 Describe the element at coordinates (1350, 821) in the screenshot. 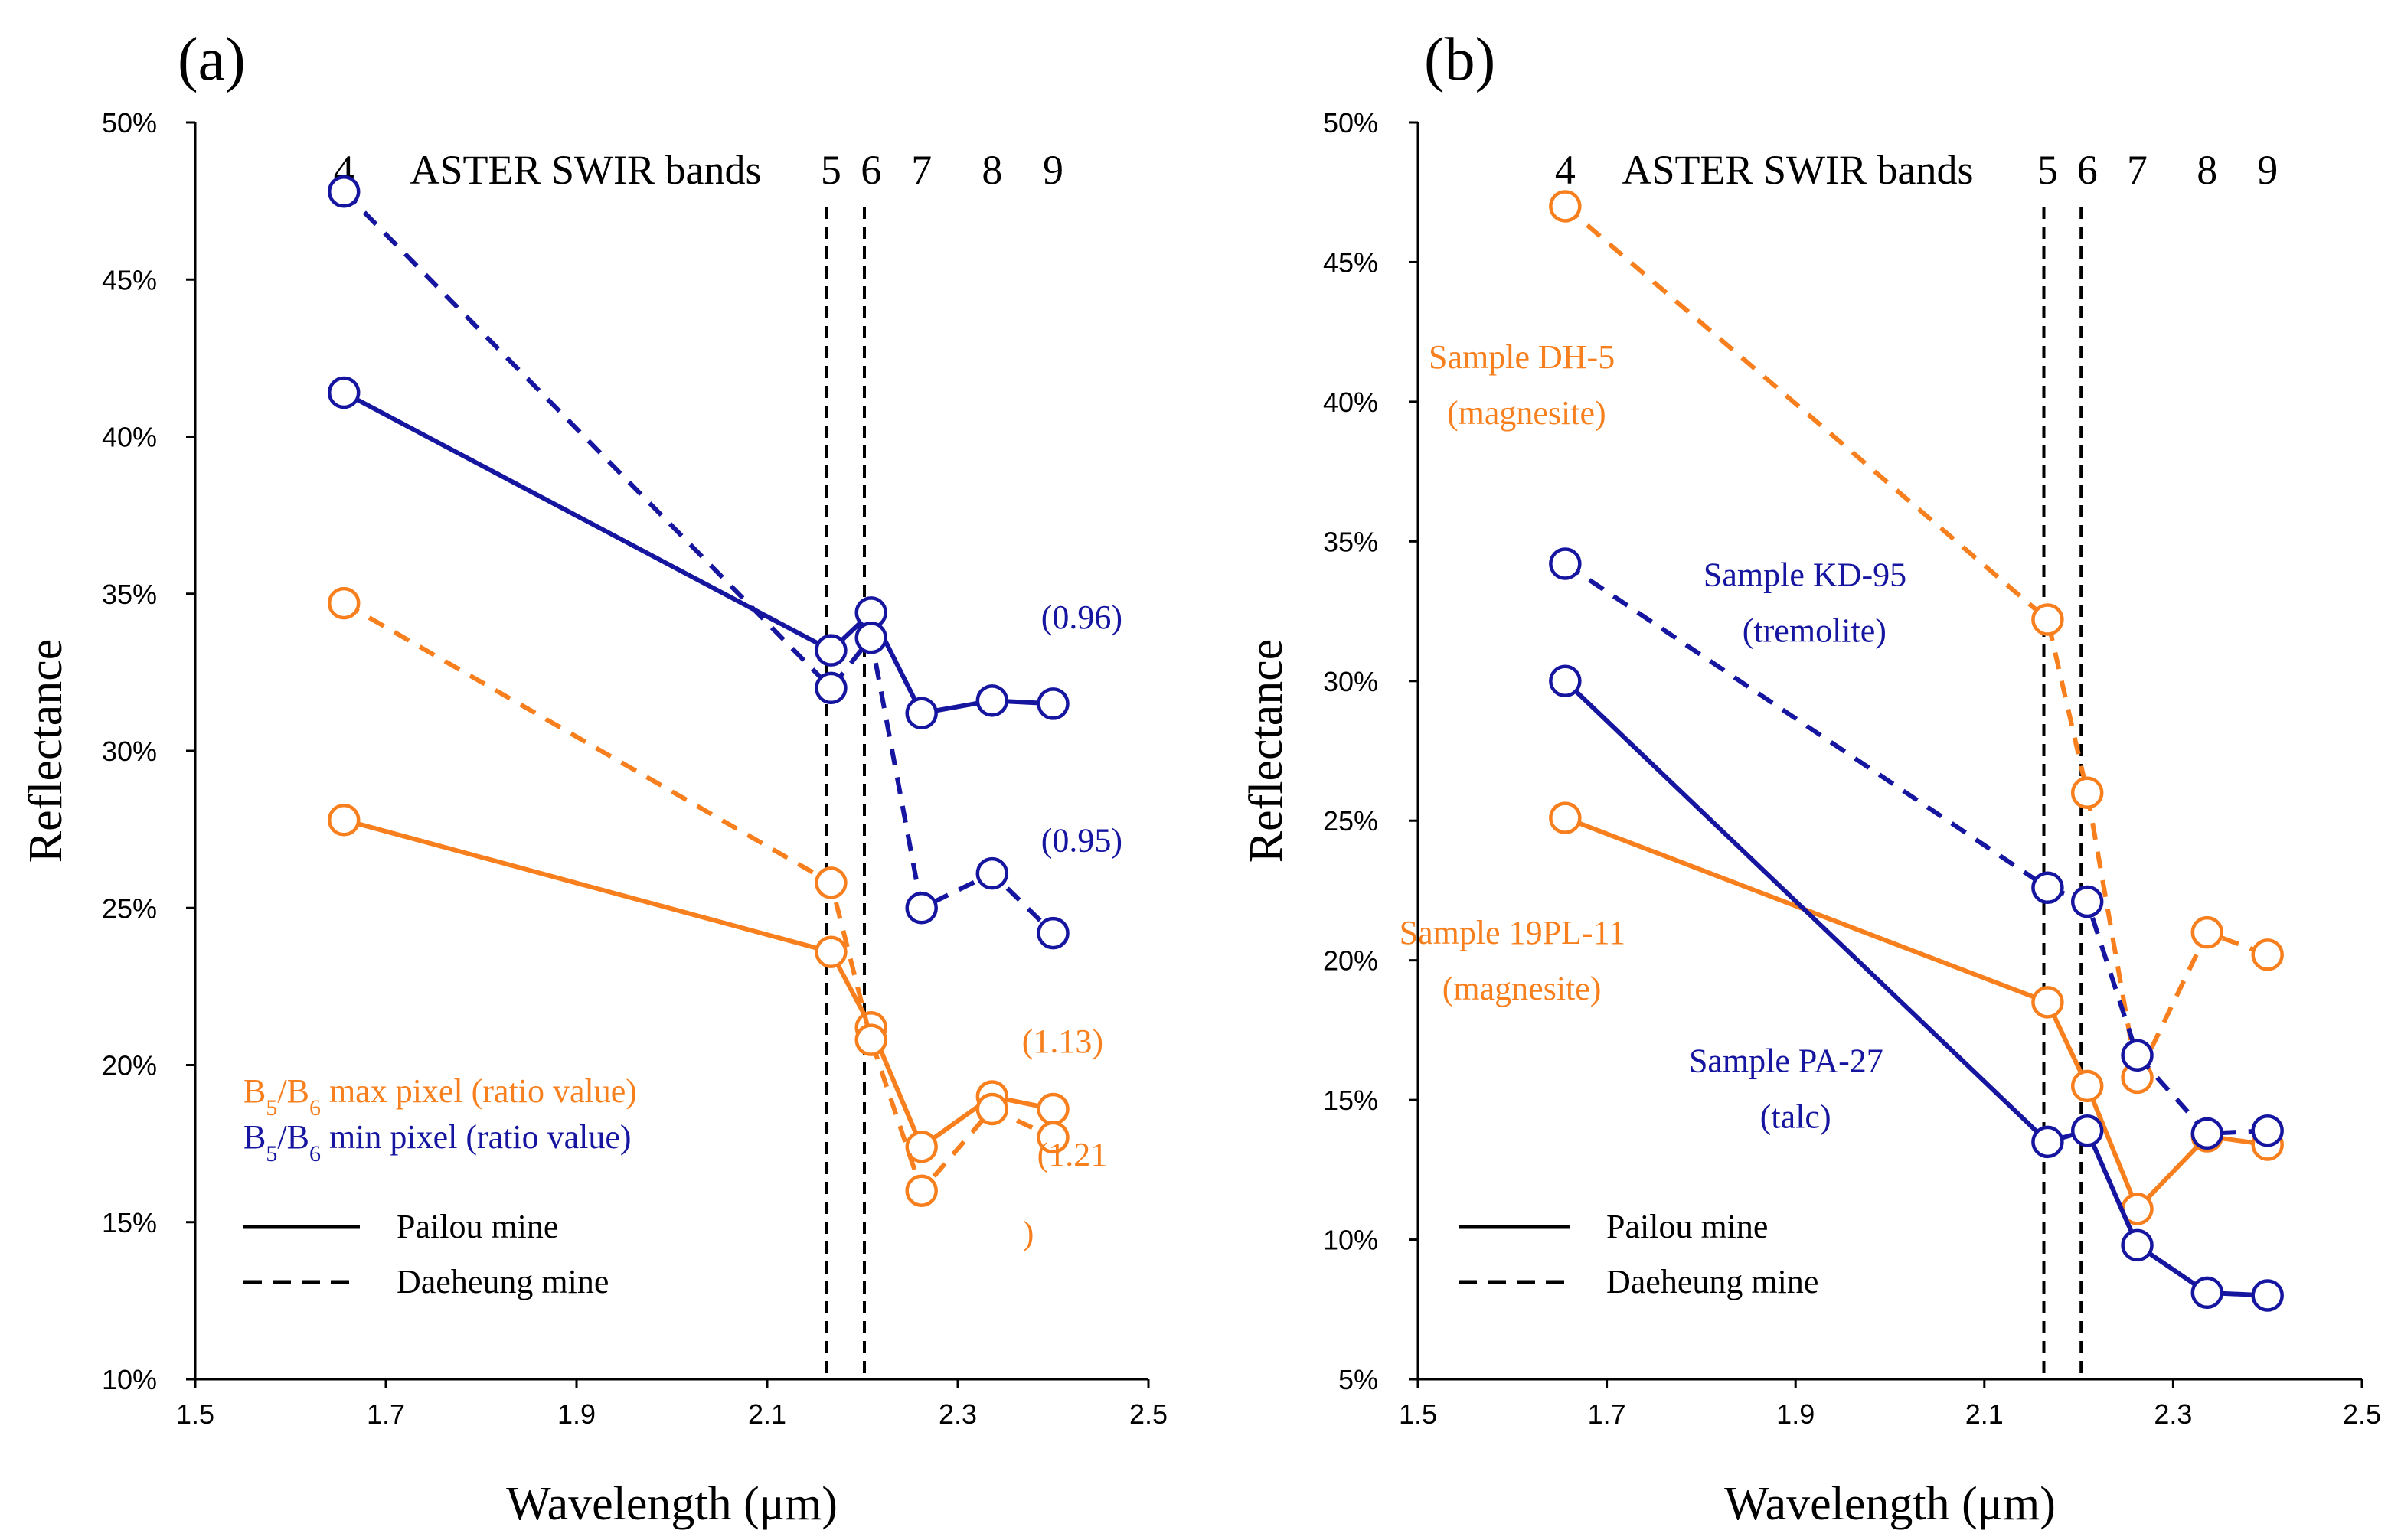

I see `y-tick-label: 25%` at that location.